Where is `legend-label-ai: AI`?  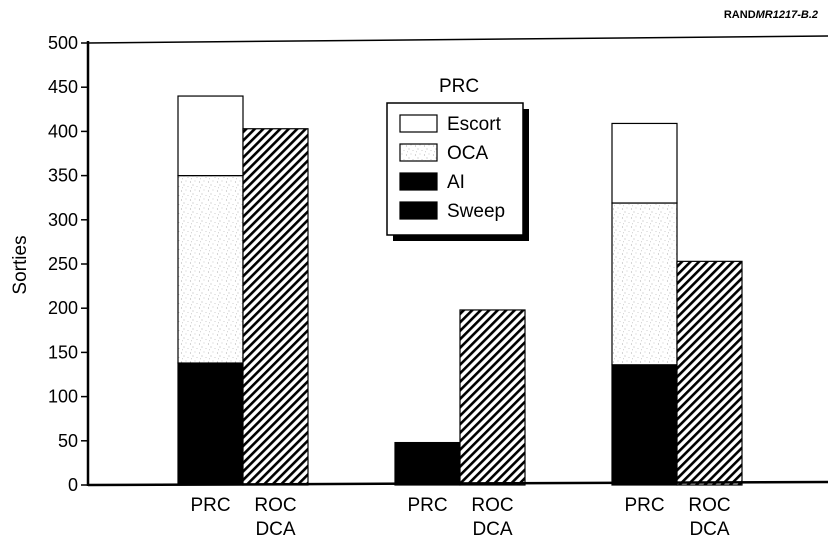
legend-label-ai: AI is located at coordinates (456, 182).